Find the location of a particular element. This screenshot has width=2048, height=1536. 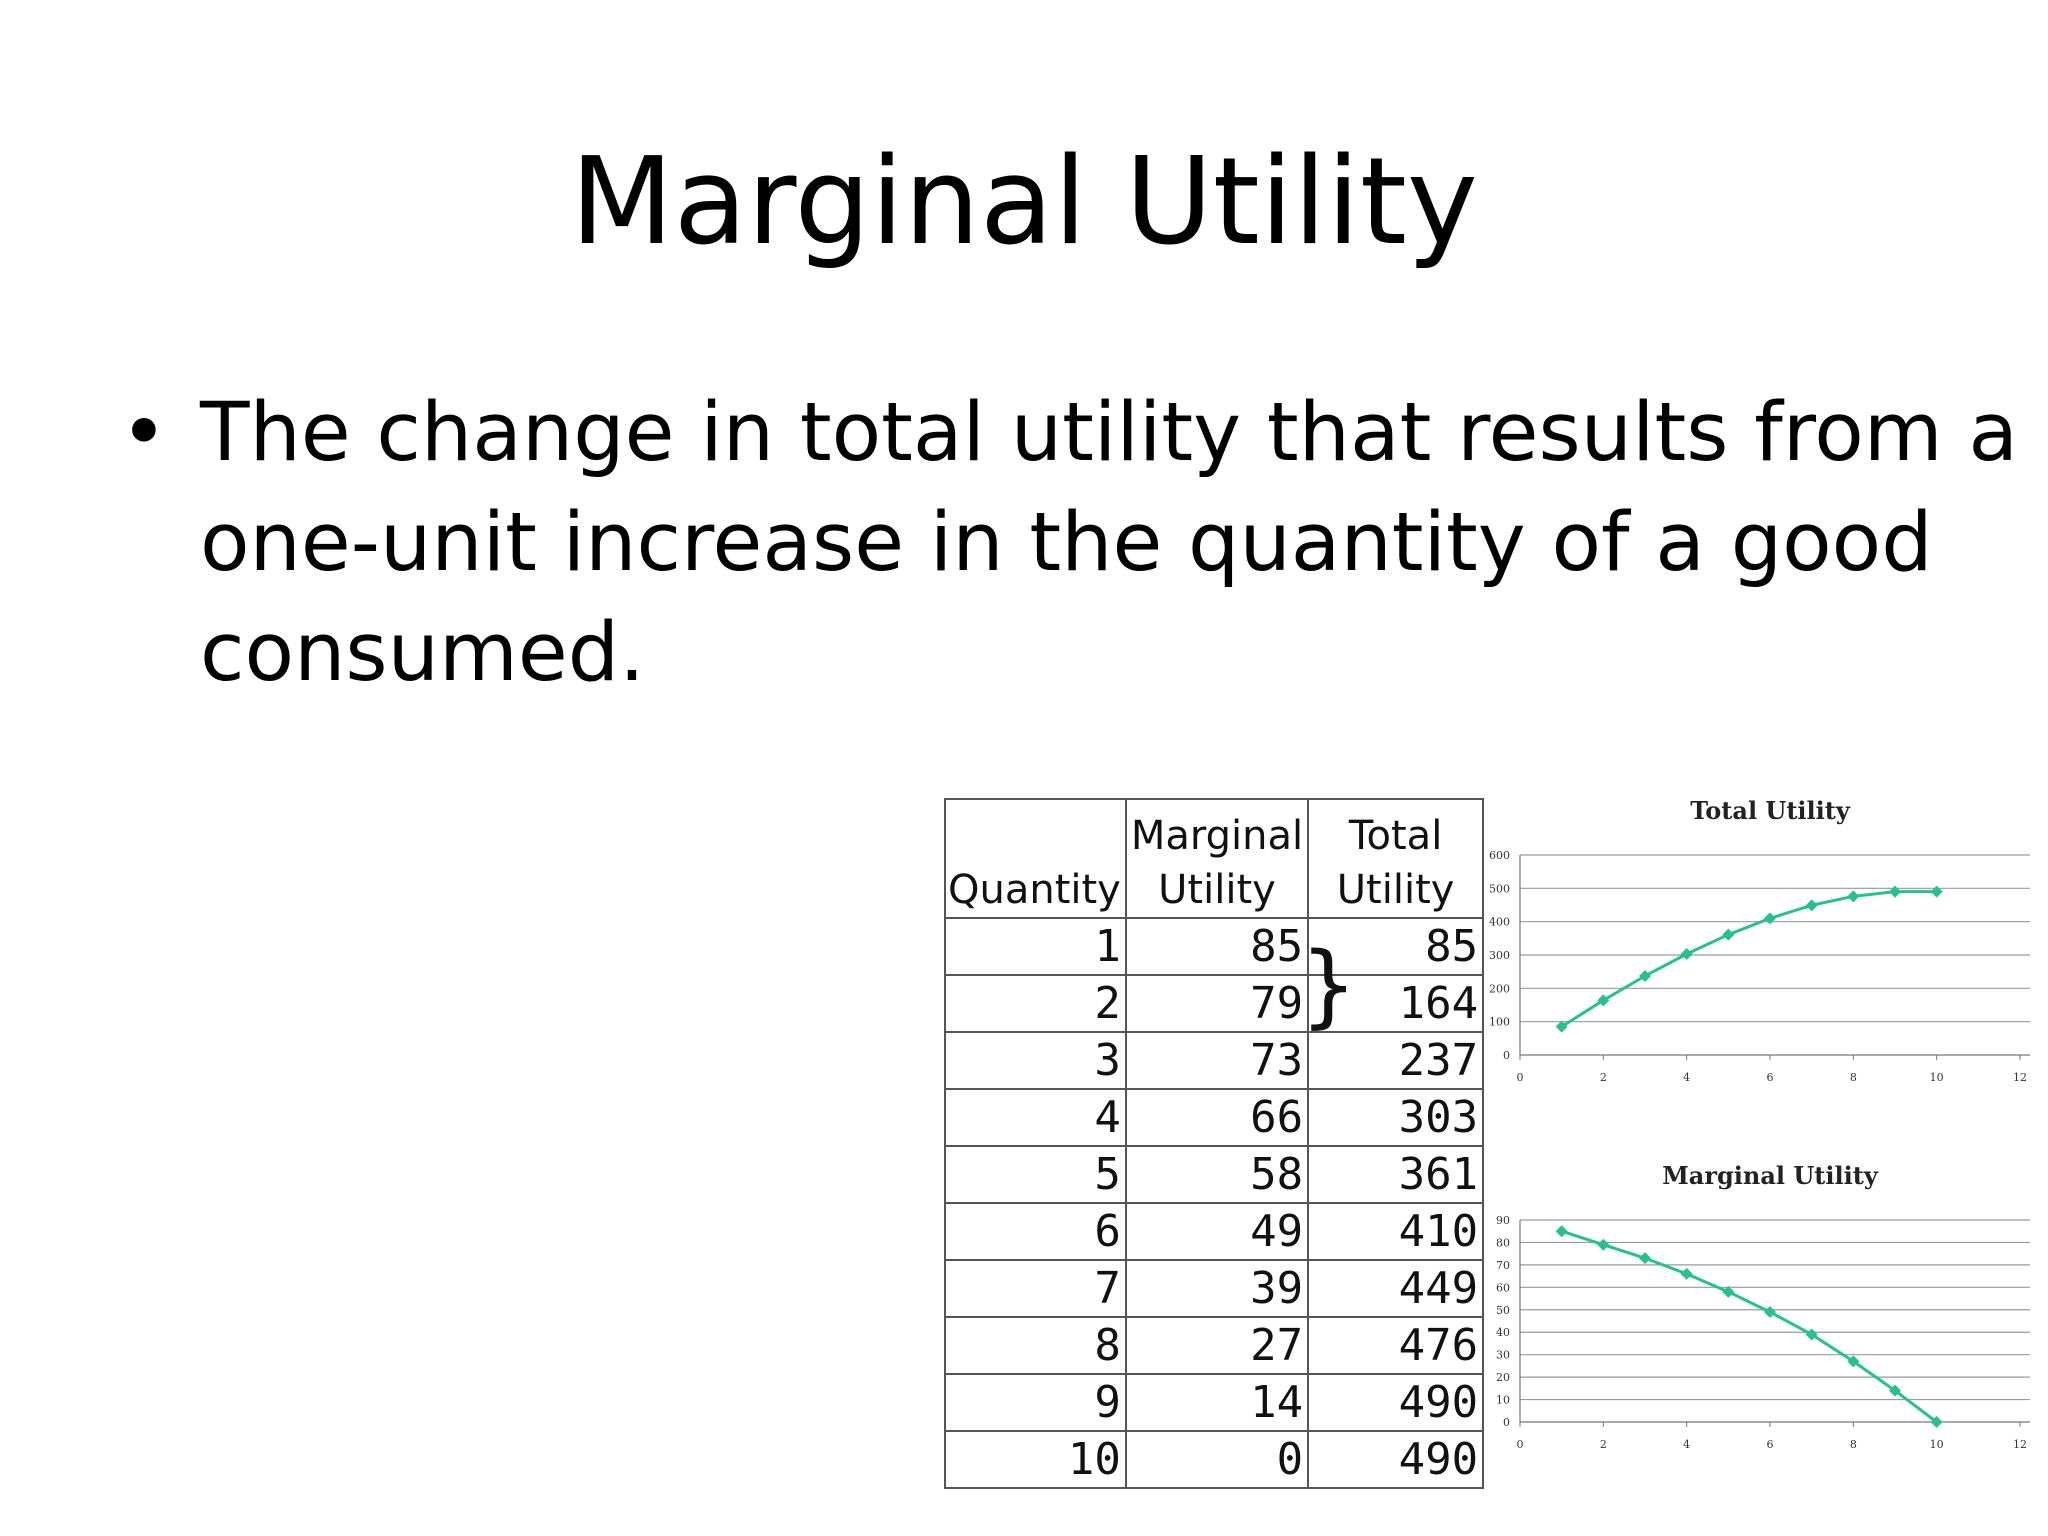

cell-quantity: 9 is located at coordinates (1035, 1402).